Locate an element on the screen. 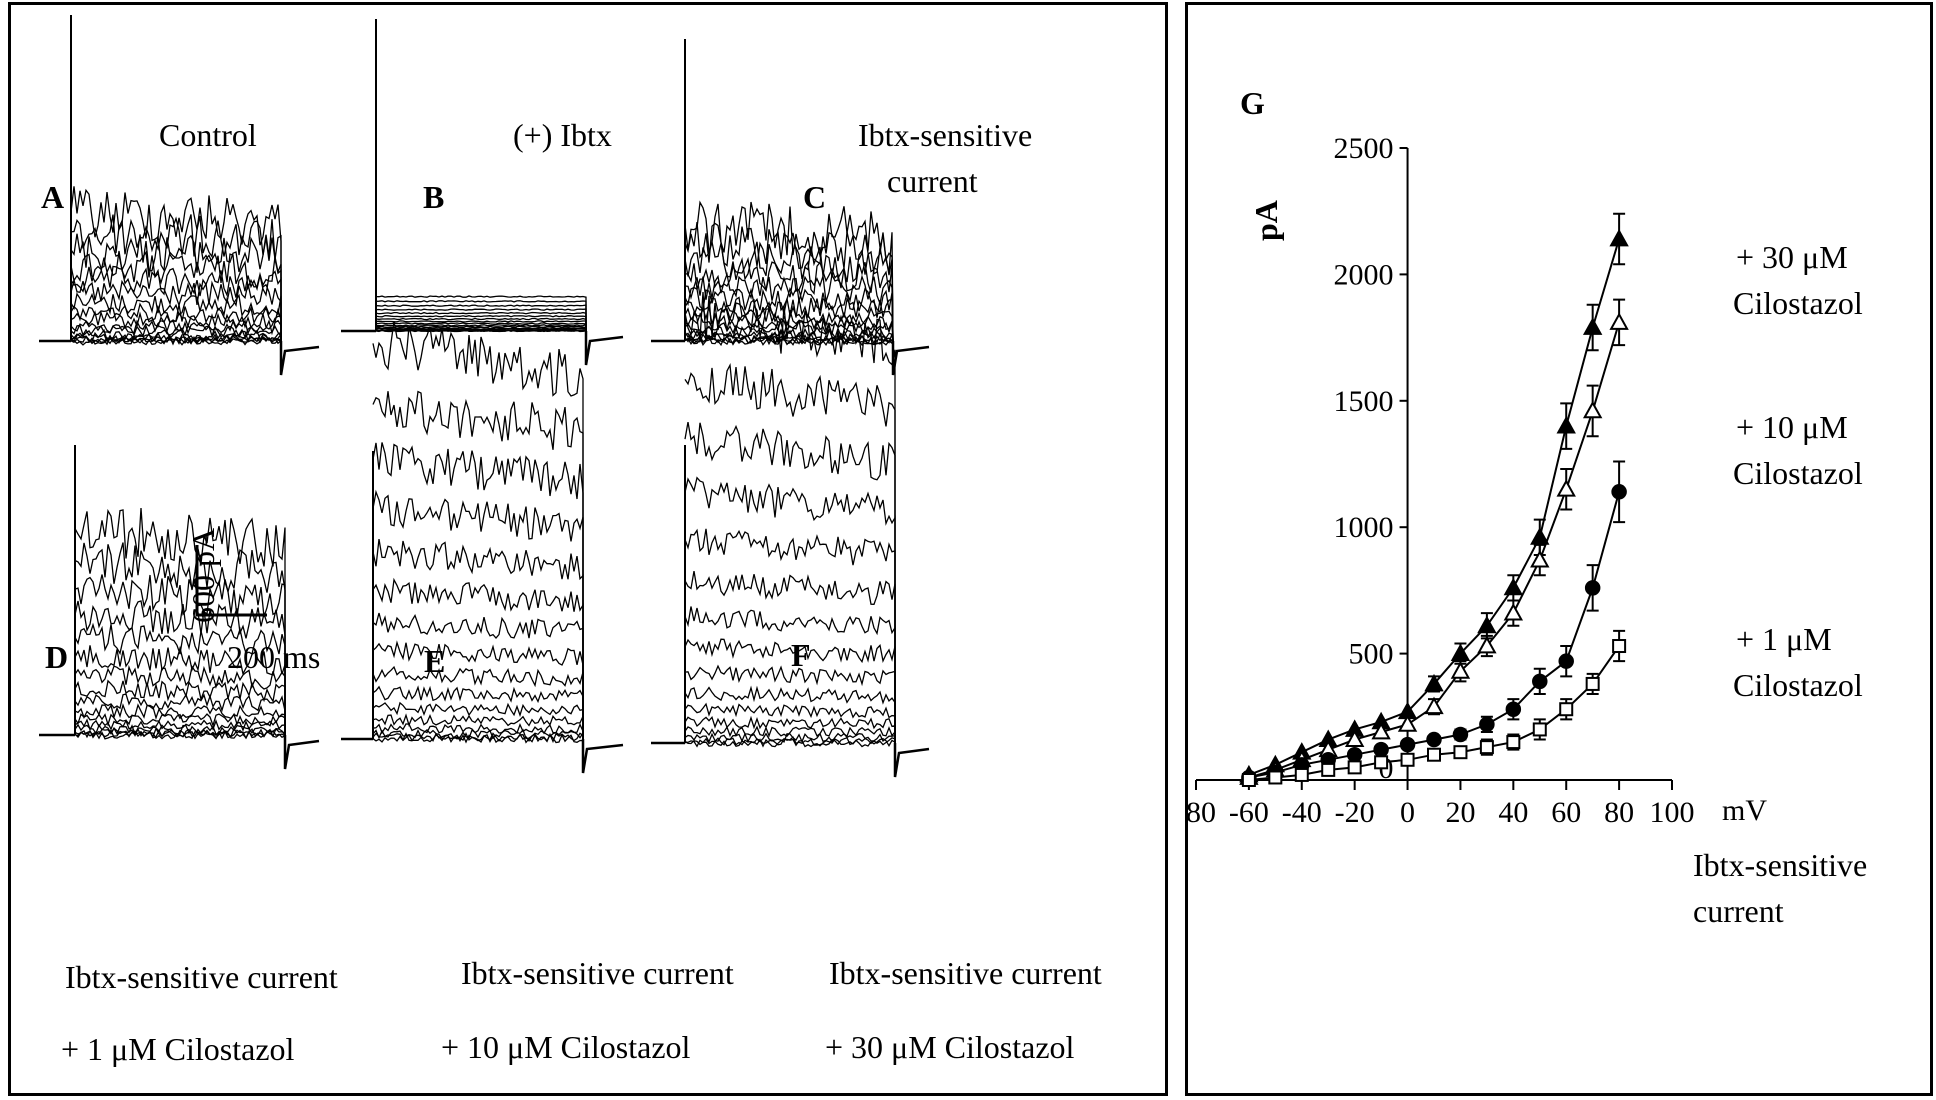  scale-bar-vertical-label: 600 pA is located at coordinates (203, 575).